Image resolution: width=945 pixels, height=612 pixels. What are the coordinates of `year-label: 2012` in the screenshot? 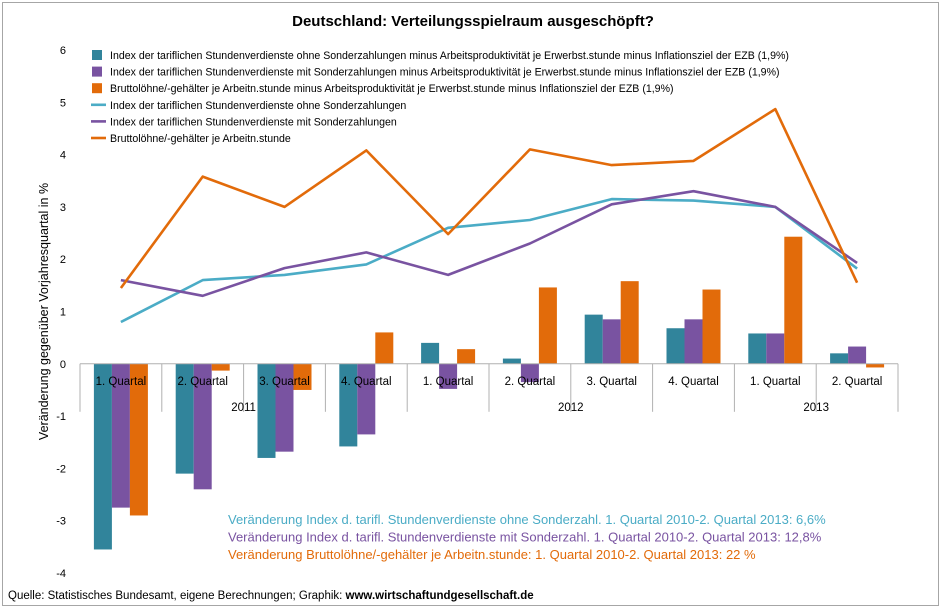 It's located at (571, 408).